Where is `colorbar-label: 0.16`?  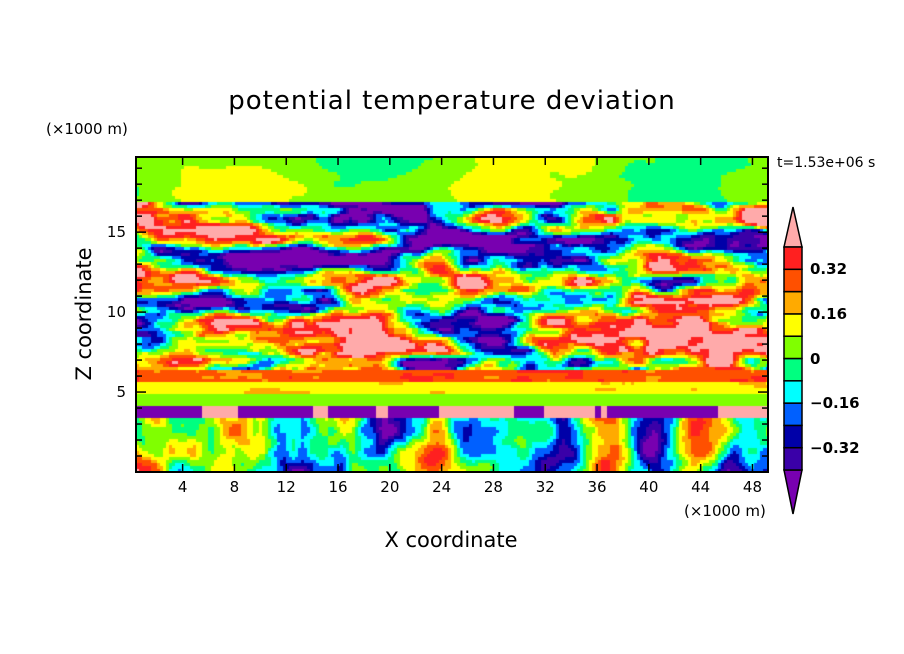 colorbar-label: 0.16 is located at coordinates (829, 313).